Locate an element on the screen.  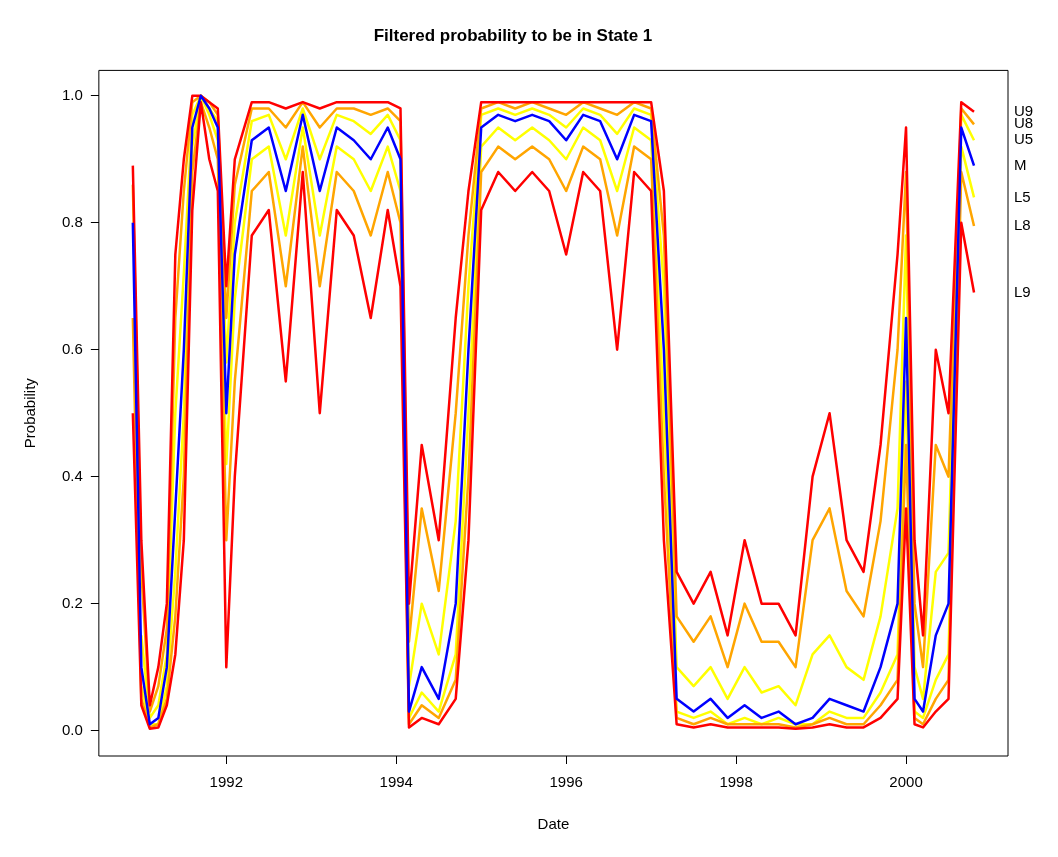
y-tick-label: 0.6 is located at coordinates (72, 348).